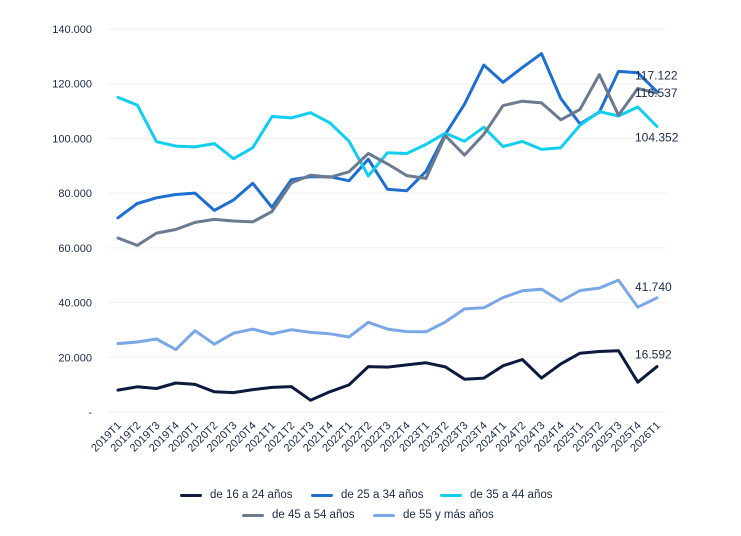 The height and width of the screenshot is (536, 741). I want to click on legend-item-25-34: de 25 a 34 años, so click(367, 495).